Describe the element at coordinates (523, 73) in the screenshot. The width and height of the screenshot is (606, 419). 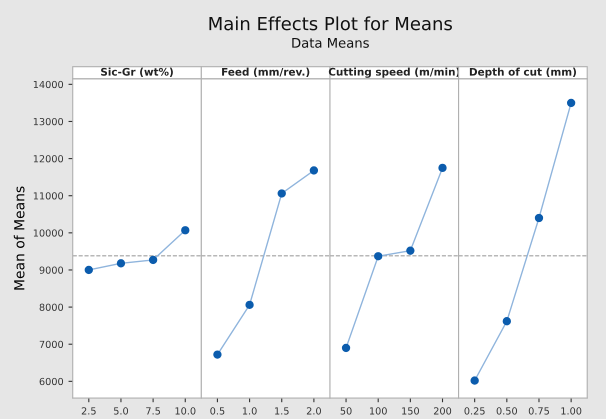
I see `chart-title: Depth of cut (mm)` at that location.